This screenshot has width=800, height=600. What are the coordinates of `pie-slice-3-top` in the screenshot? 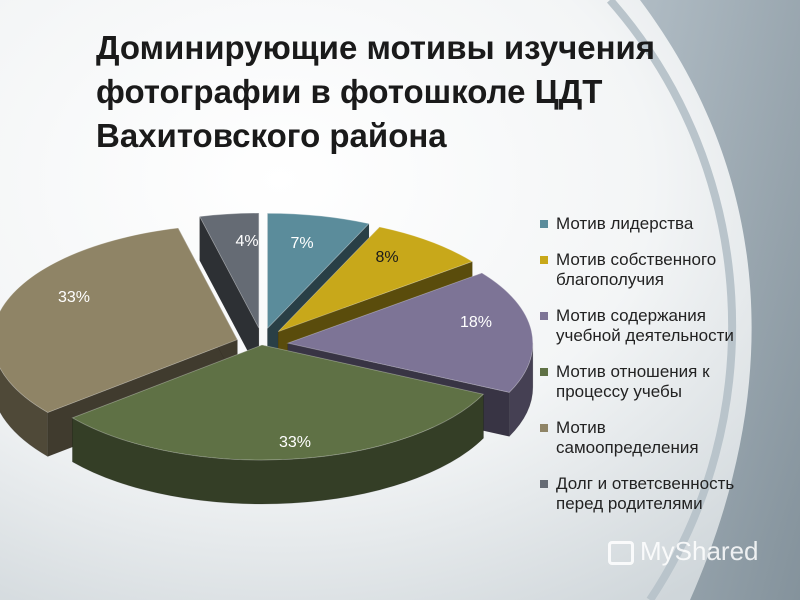 It's located at (410, 332).